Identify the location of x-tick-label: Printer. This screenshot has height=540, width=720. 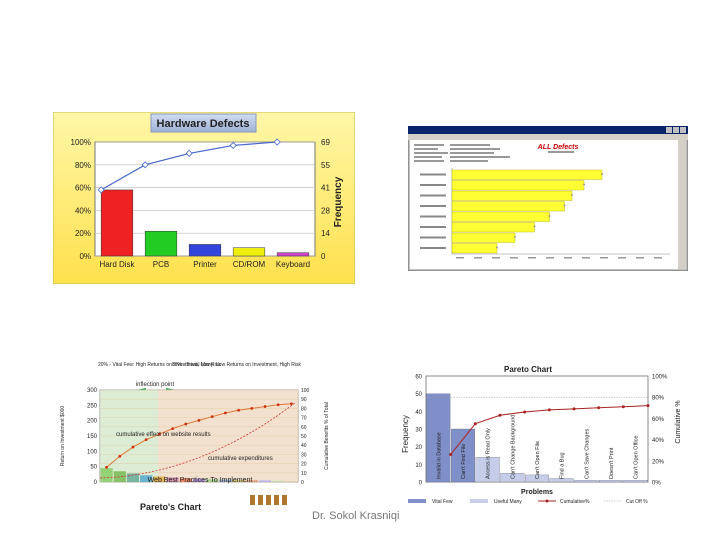
(205, 264).